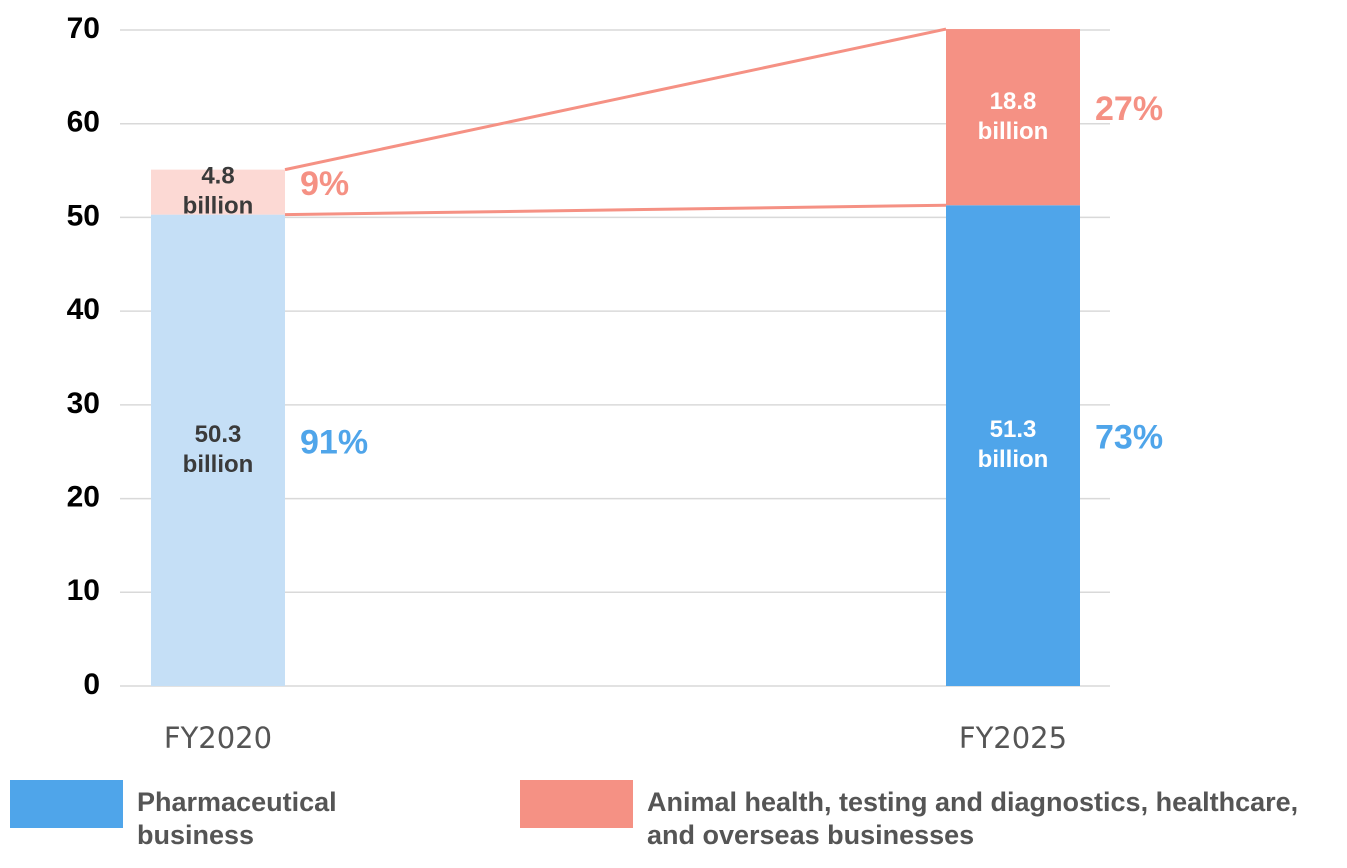 The width and height of the screenshot is (1347, 868). Describe the element at coordinates (334, 442) in the screenshot. I see `share-label: 91%` at that location.